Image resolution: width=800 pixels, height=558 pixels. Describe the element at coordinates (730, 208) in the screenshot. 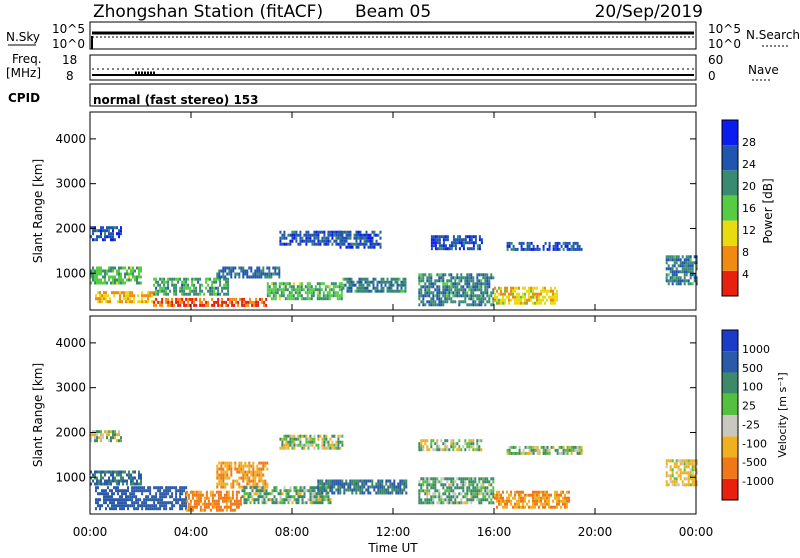

I see `colorbar-swatch` at that location.